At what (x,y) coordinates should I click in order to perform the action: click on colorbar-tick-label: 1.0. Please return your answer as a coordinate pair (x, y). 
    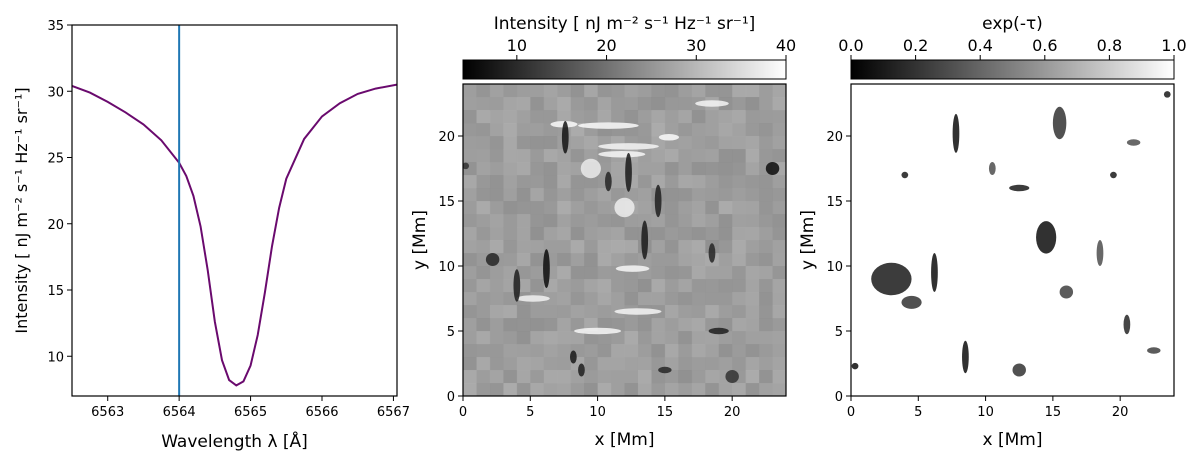
    Looking at the image, I should click on (1173, 45).